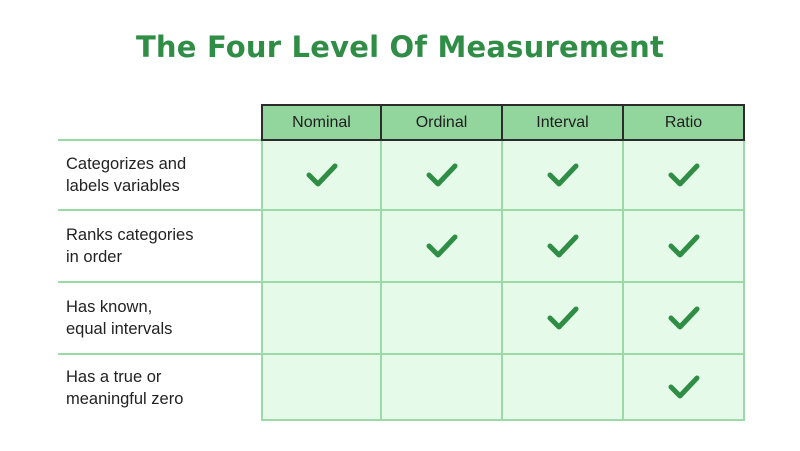 The image size is (800, 451). Describe the element at coordinates (683, 122) in the screenshot. I see `column-header-ratio: Ratio` at that location.